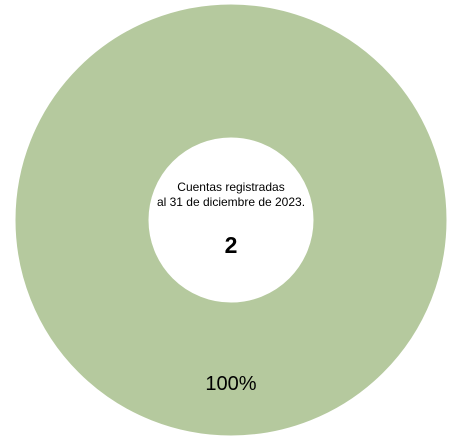 The image size is (451, 442). I want to click on slice-label-0: 100%, so click(230, 384).